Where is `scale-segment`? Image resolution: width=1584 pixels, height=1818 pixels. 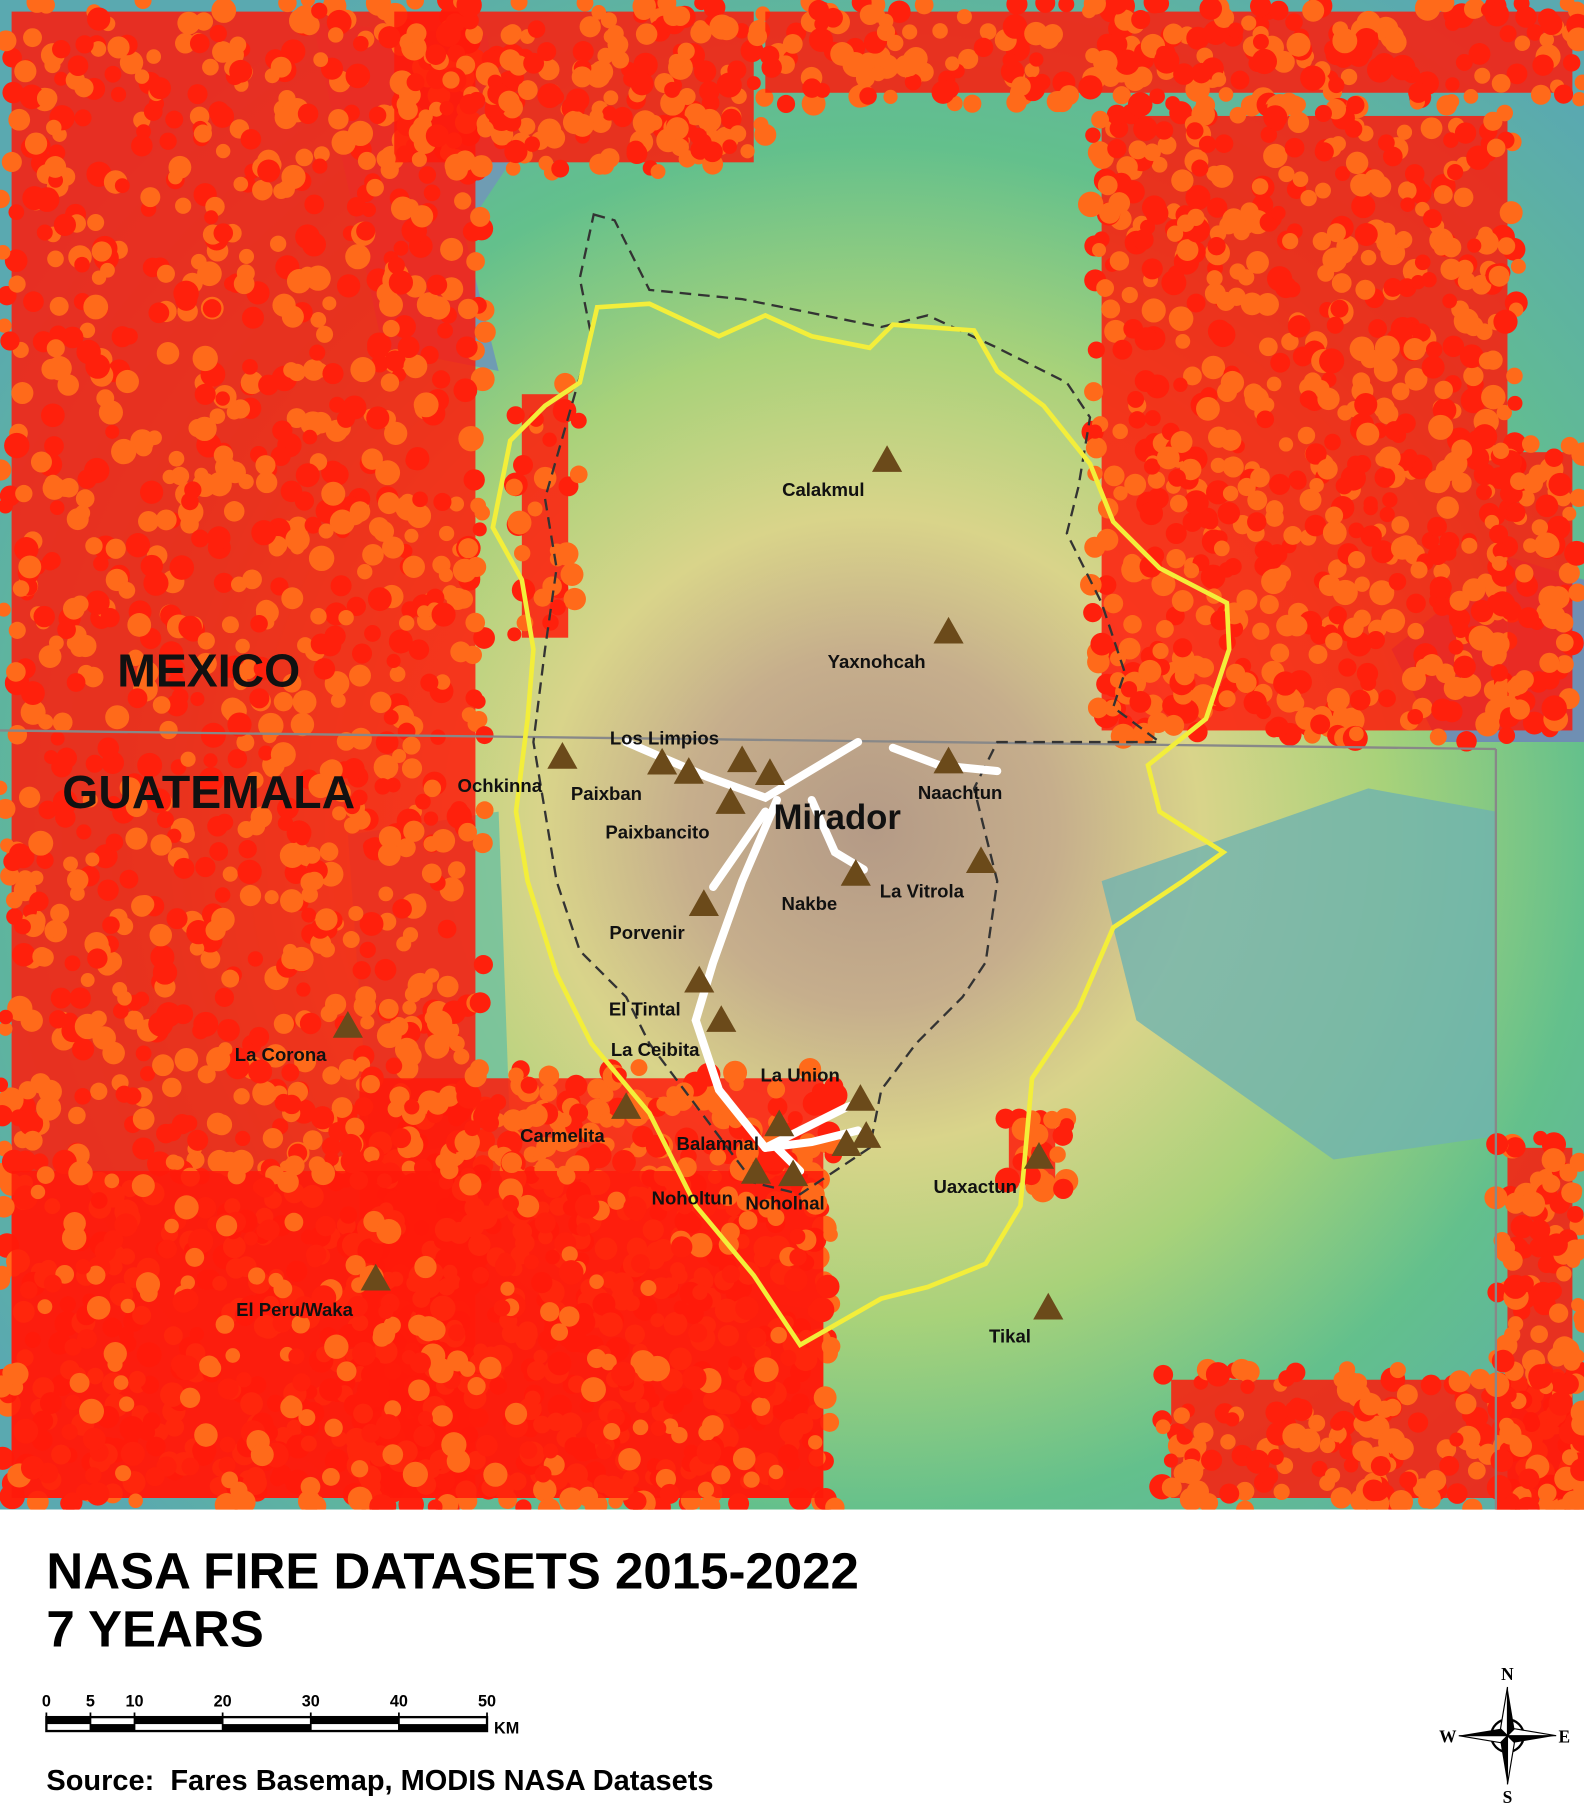 scale-segment is located at coordinates (443, 1728).